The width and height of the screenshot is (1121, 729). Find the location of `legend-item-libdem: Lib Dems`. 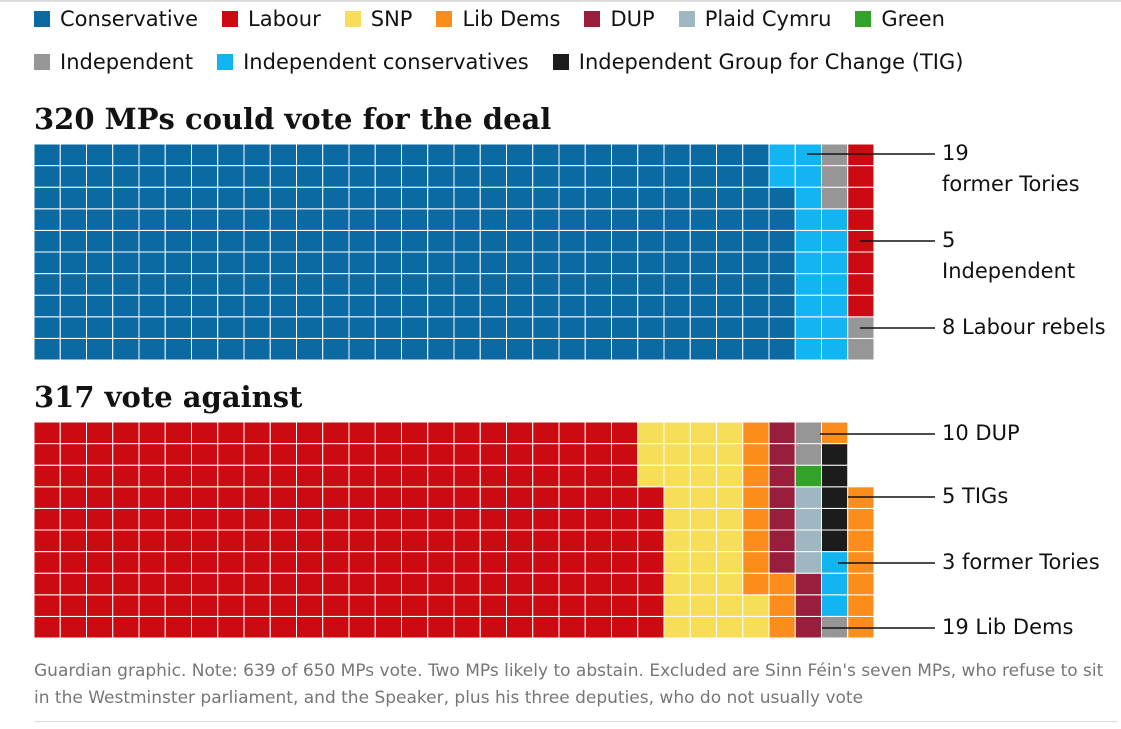

legend-item-libdem: Lib Dems is located at coordinates (498, 19).